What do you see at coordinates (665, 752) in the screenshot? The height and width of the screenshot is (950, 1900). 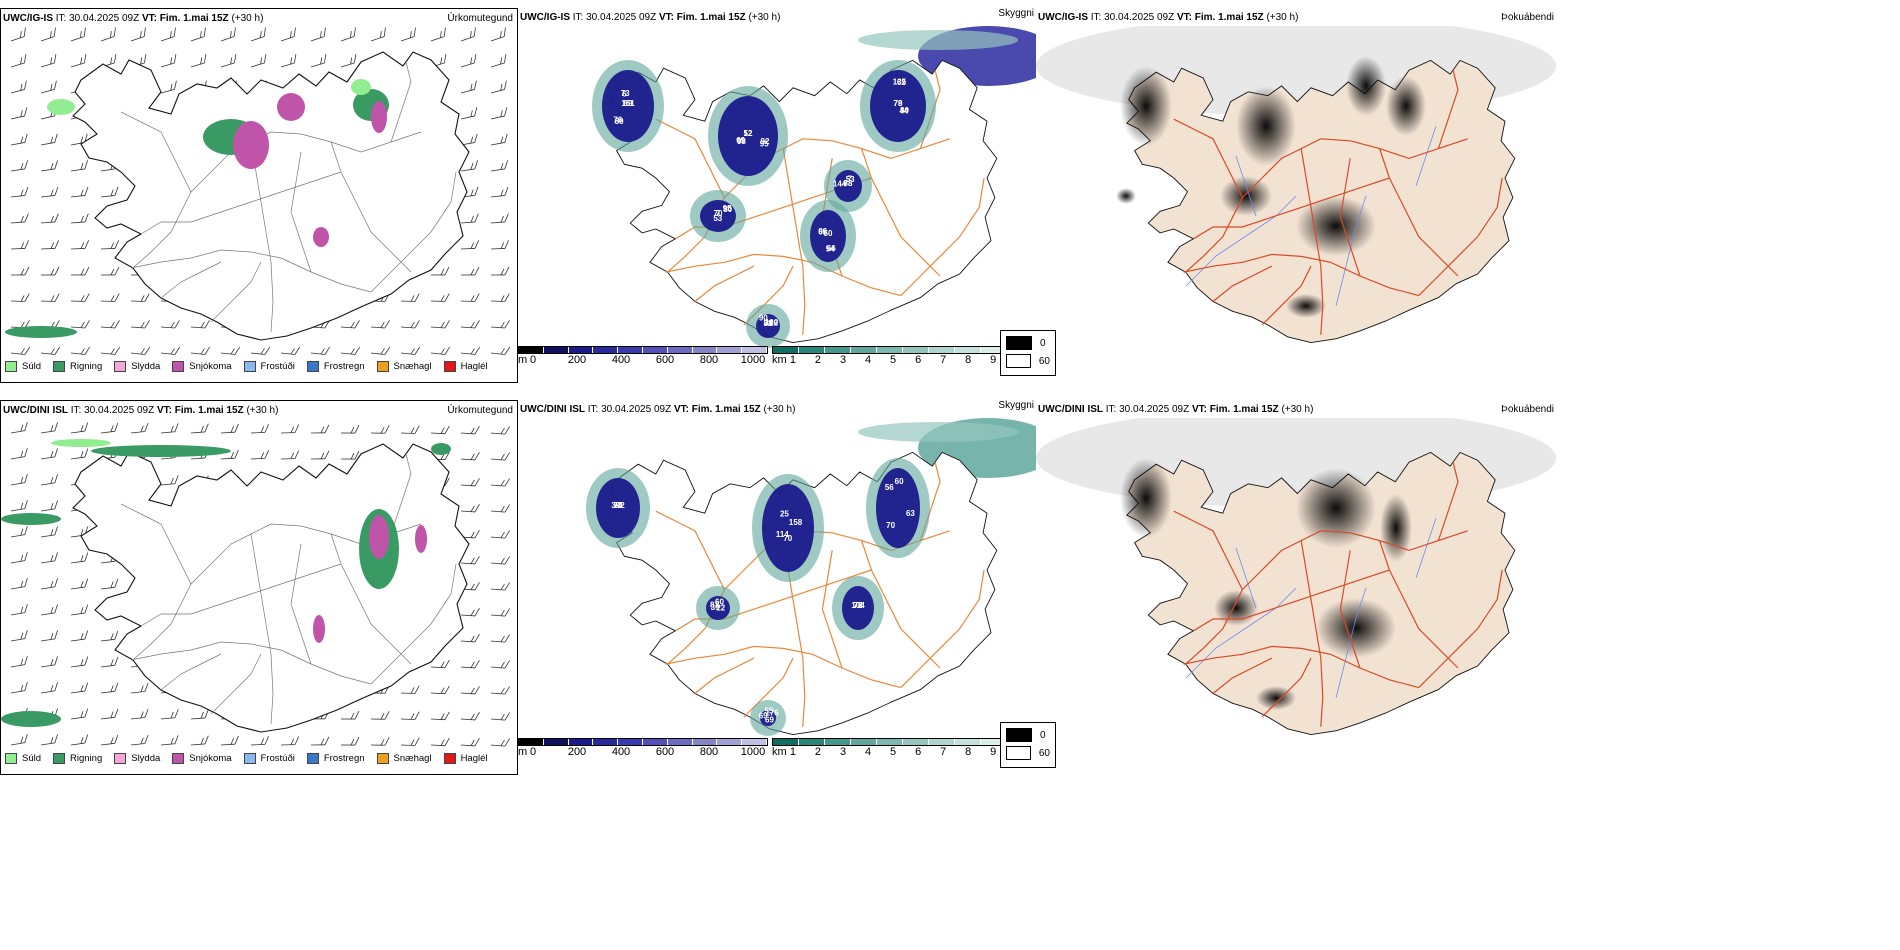 I see `colorbar-tick: 600` at bounding box center [665, 752].